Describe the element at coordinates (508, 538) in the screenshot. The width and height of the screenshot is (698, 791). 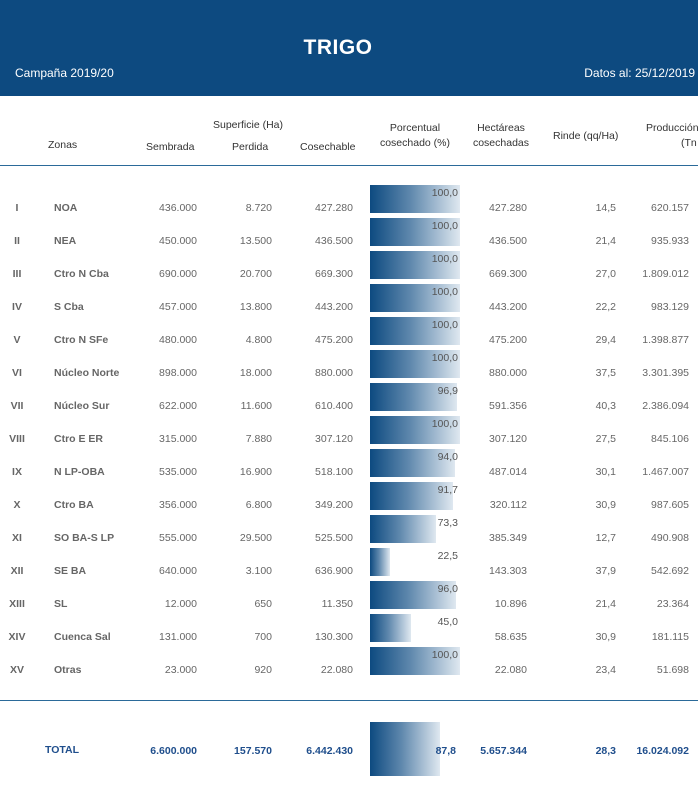
I see `row-hectareas: 385.349` at that location.